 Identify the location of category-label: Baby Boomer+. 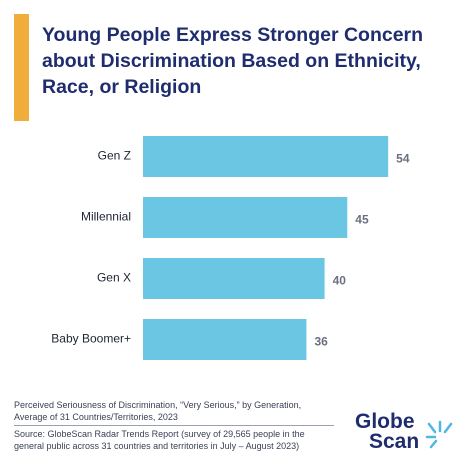
(91, 339).